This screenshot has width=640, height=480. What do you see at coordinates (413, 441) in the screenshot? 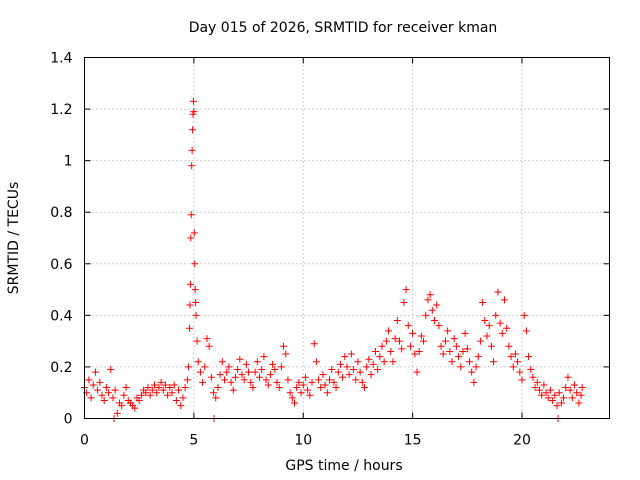
I see `x-tick-label: 15` at bounding box center [413, 441].